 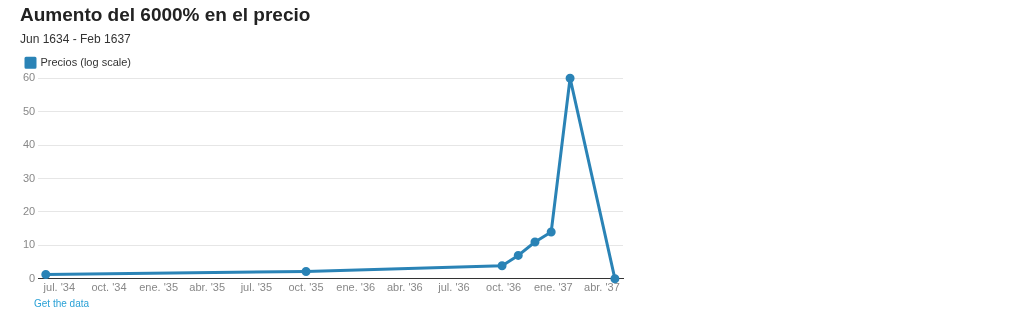 I want to click on legend-label: Precios (log scale), so click(x=85, y=61).